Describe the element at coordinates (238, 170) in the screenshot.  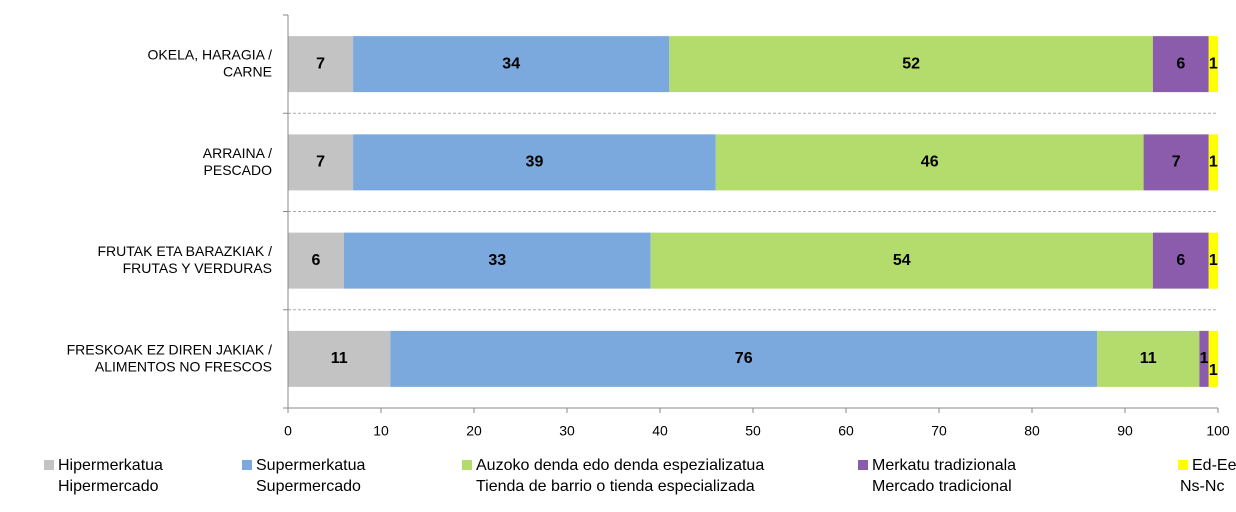
I see `category-line: PESCADO` at that location.